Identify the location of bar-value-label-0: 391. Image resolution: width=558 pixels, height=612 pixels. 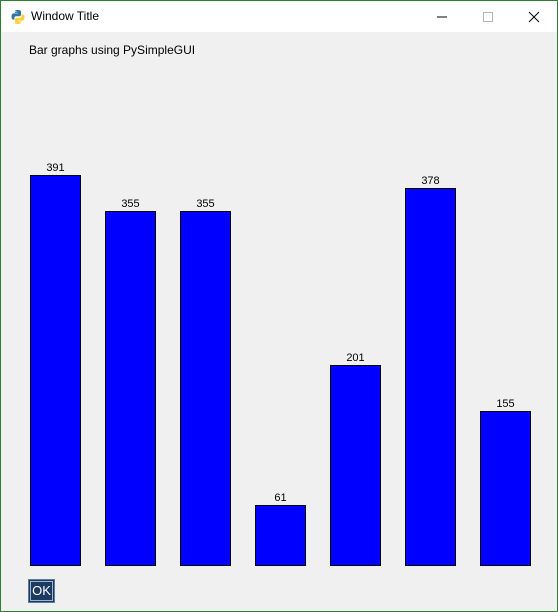
(55, 168).